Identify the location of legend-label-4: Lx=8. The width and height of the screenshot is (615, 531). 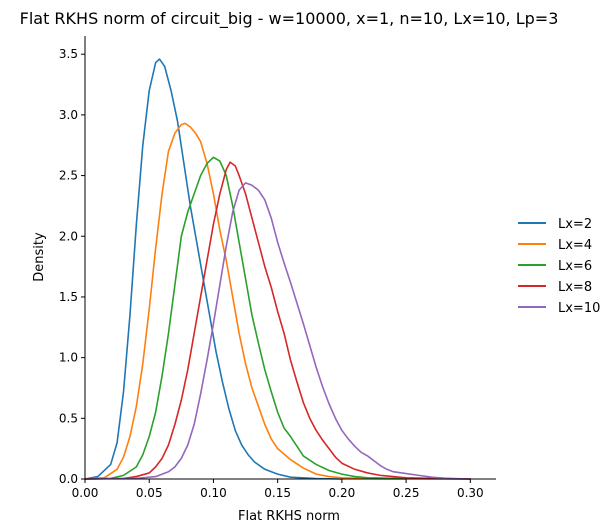
(575, 287).